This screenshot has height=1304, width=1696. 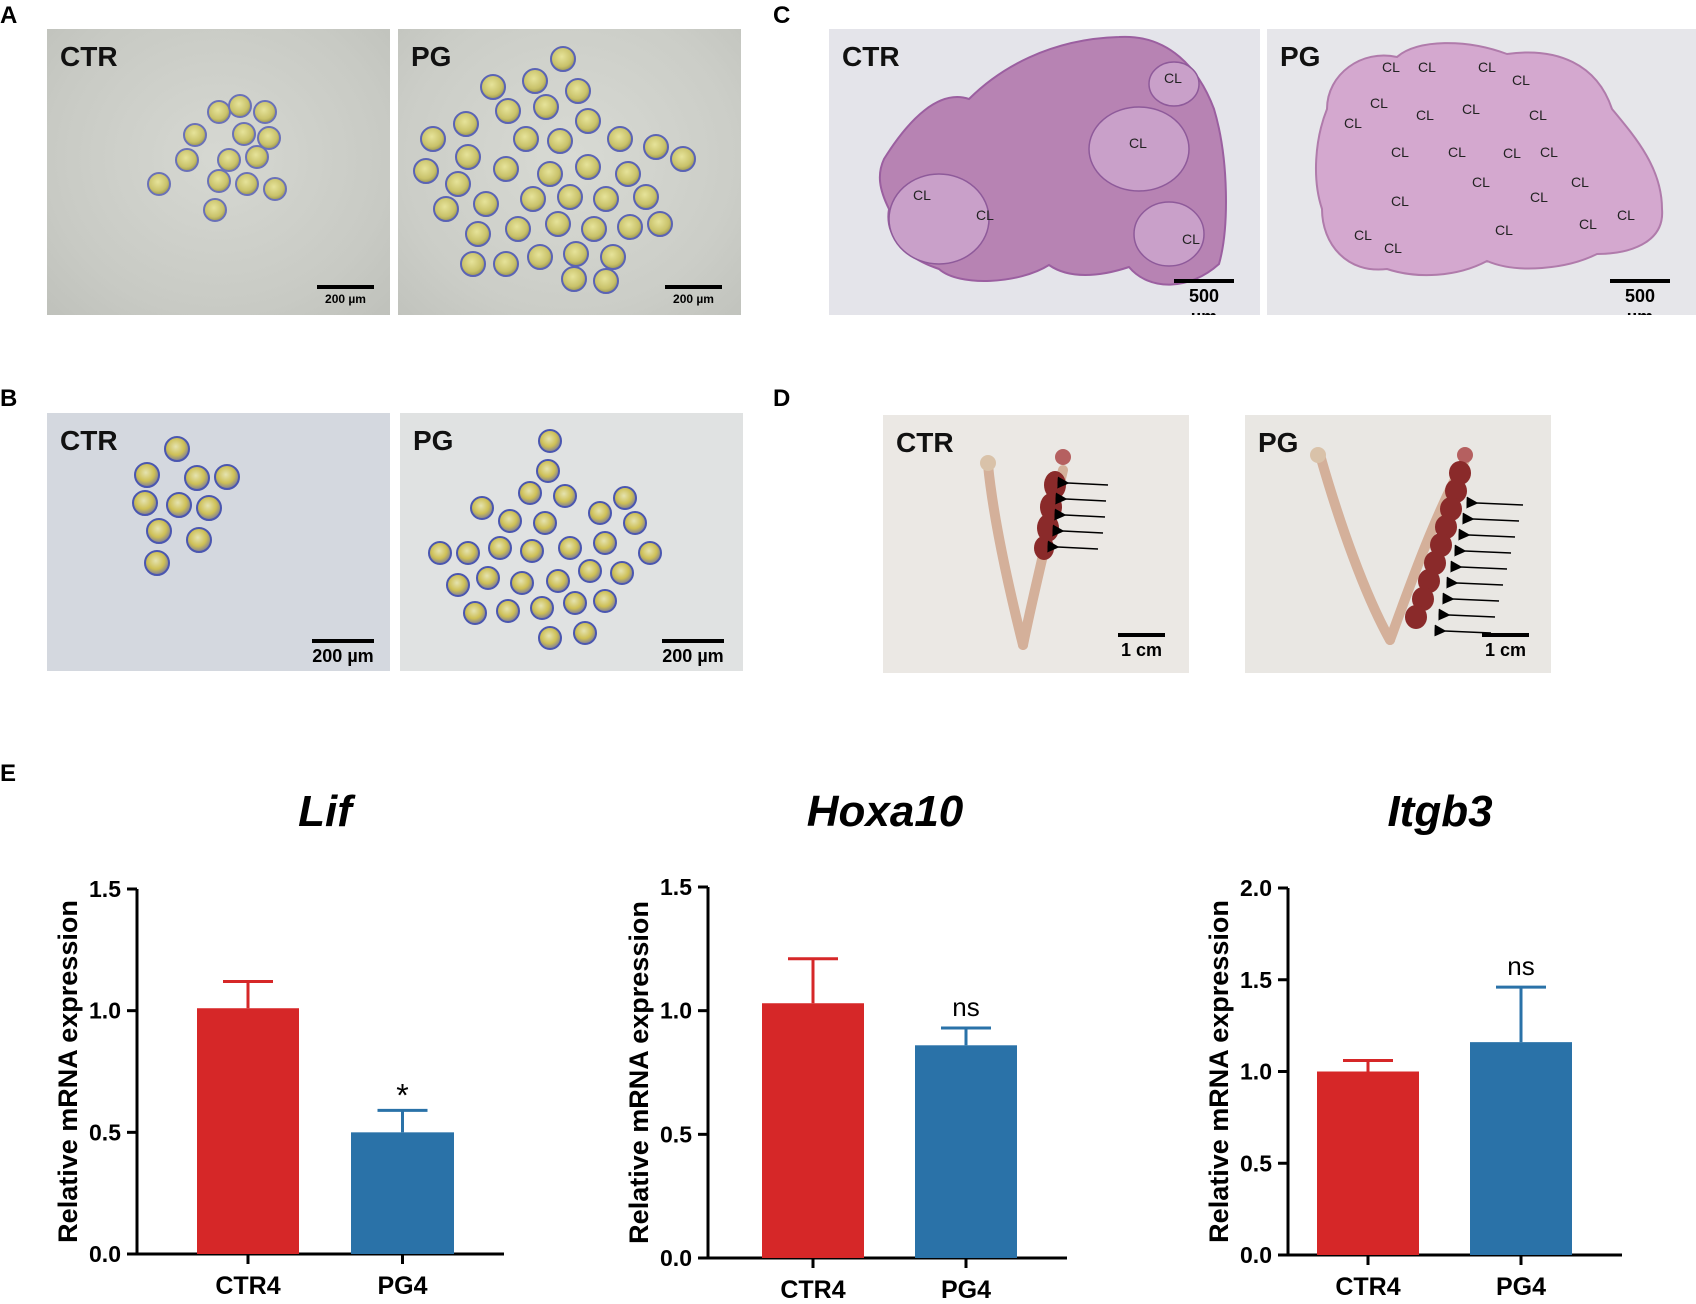 What do you see at coordinates (1439, 811) in the screenshot?
I see `chart-title: Itgb3` at bounding box center [1439, 811].